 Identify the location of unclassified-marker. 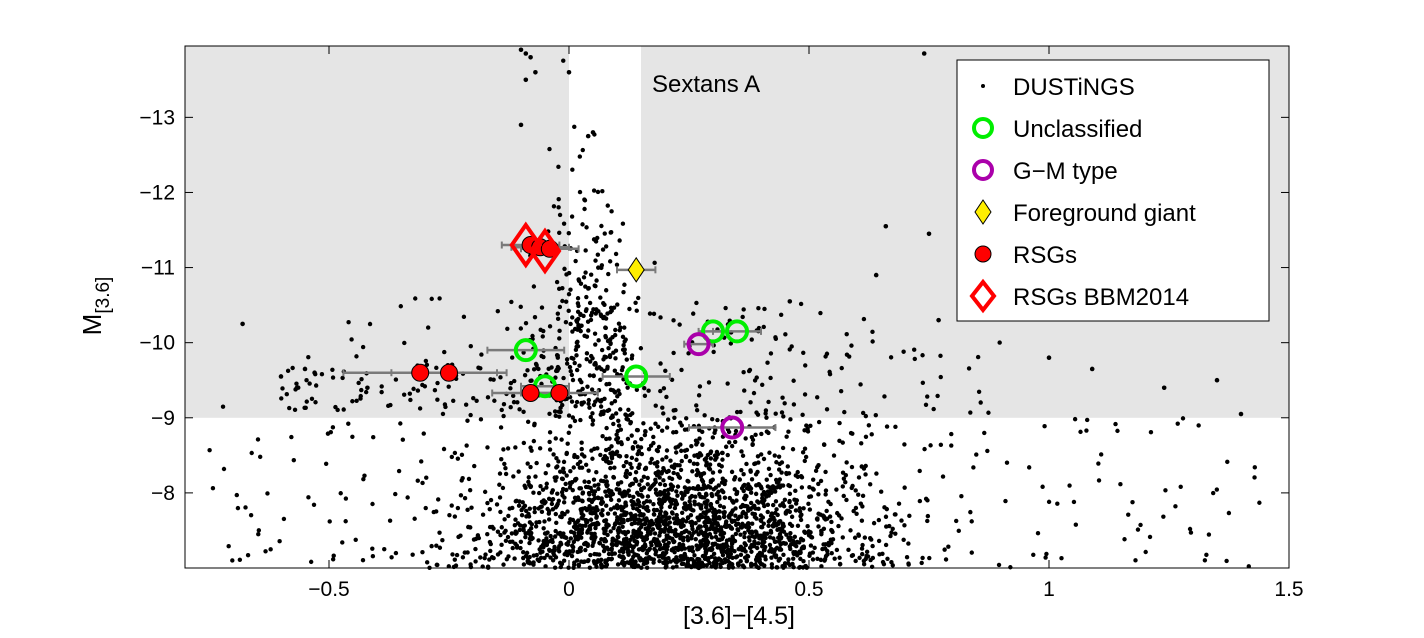
(525, 350).